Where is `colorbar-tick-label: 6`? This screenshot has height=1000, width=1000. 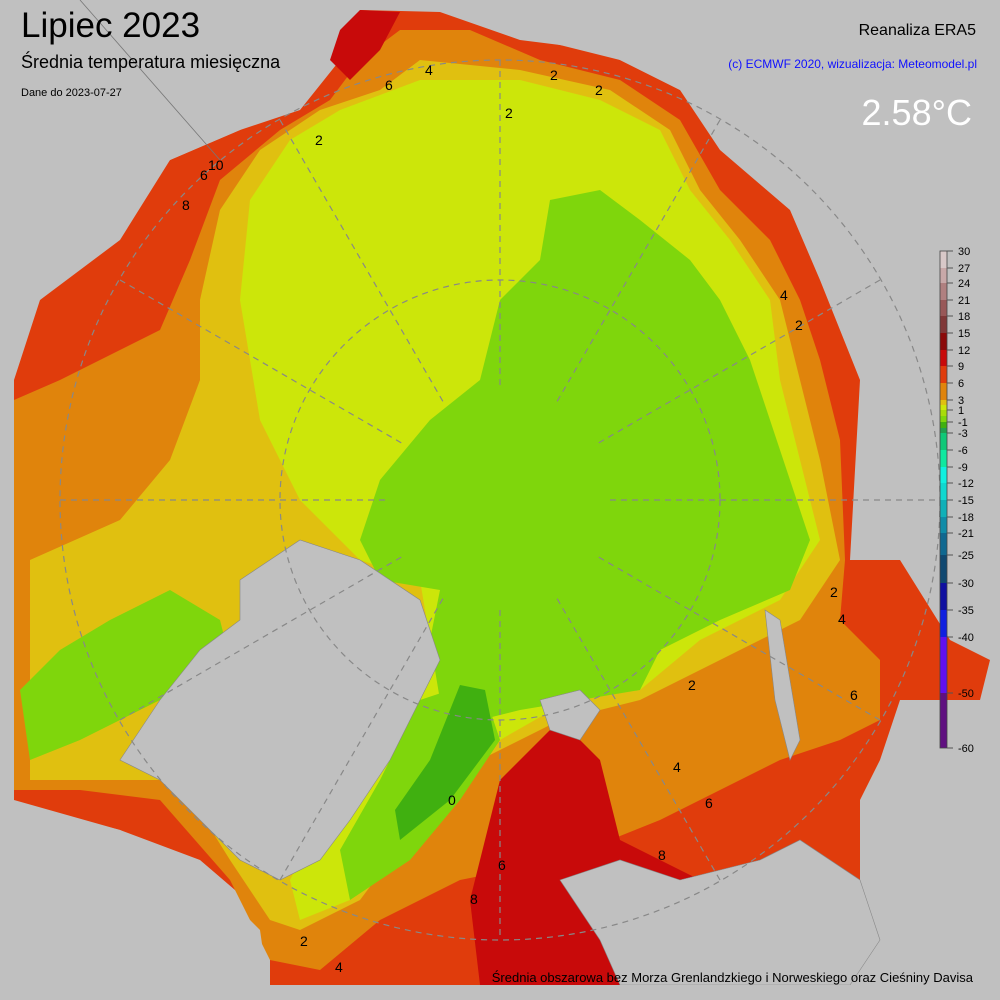
colorbar-tick-label: 6 is located at coordinates (961, 384).